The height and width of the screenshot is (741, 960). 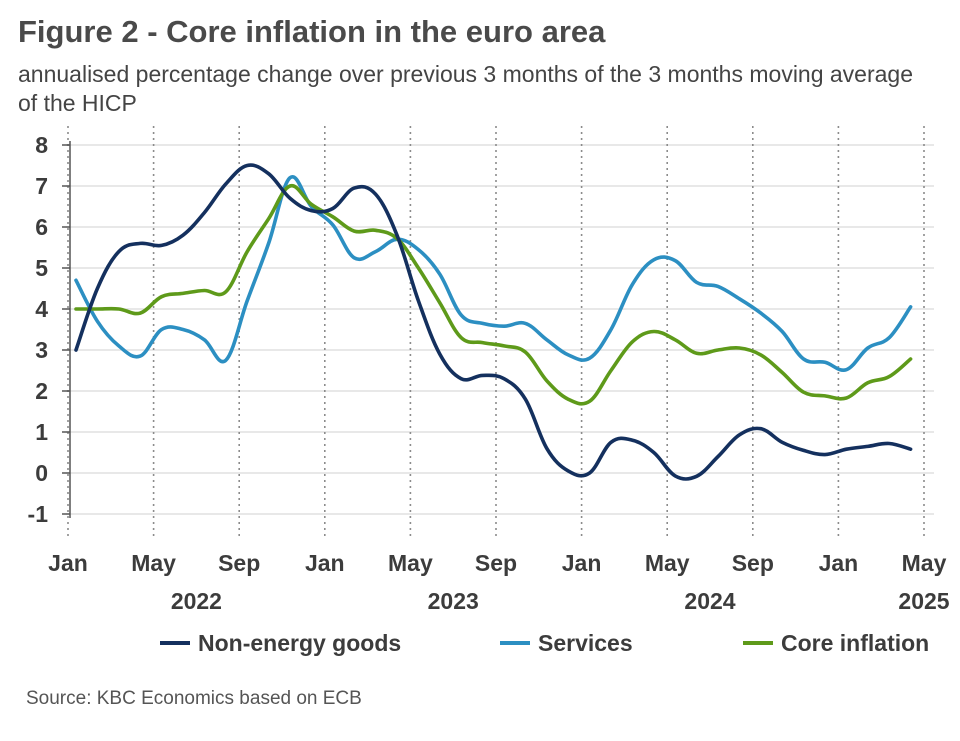 What do you see at coordinates (299, 643) in the screenshot?
I see `legend-label-non-energy-goods: Non-energy goods` at bounding box center [299, 643].